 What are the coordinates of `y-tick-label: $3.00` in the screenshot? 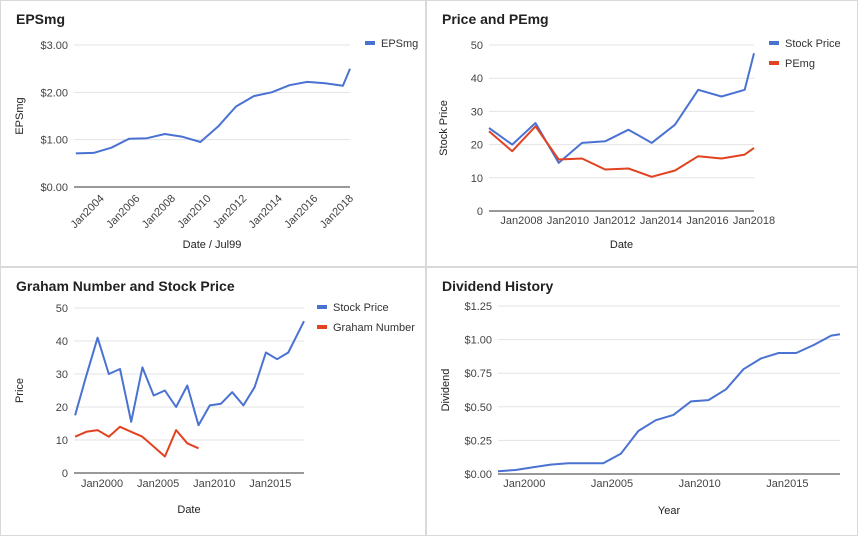 It's located at (54, 46).